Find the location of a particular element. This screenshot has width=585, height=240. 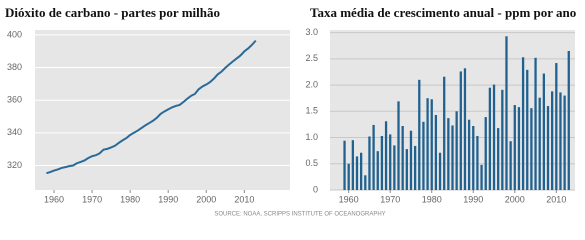

y-tick-label: 0 is located at coordinates (315, 189).